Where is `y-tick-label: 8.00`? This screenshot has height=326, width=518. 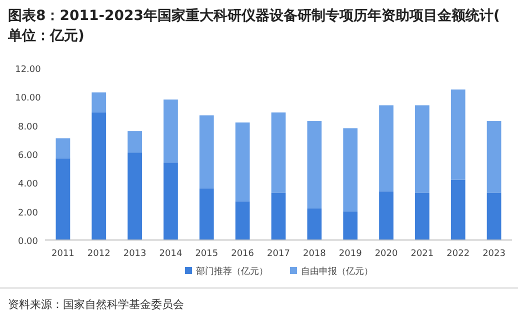 y-tick-label: 8.00 is located at coordinates (28, 127).